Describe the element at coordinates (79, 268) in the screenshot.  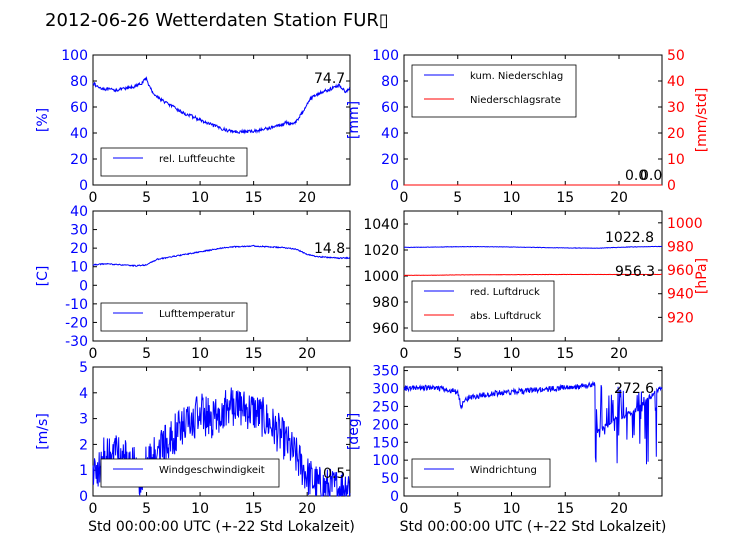
I see `y-tick-label: 10` at that location.